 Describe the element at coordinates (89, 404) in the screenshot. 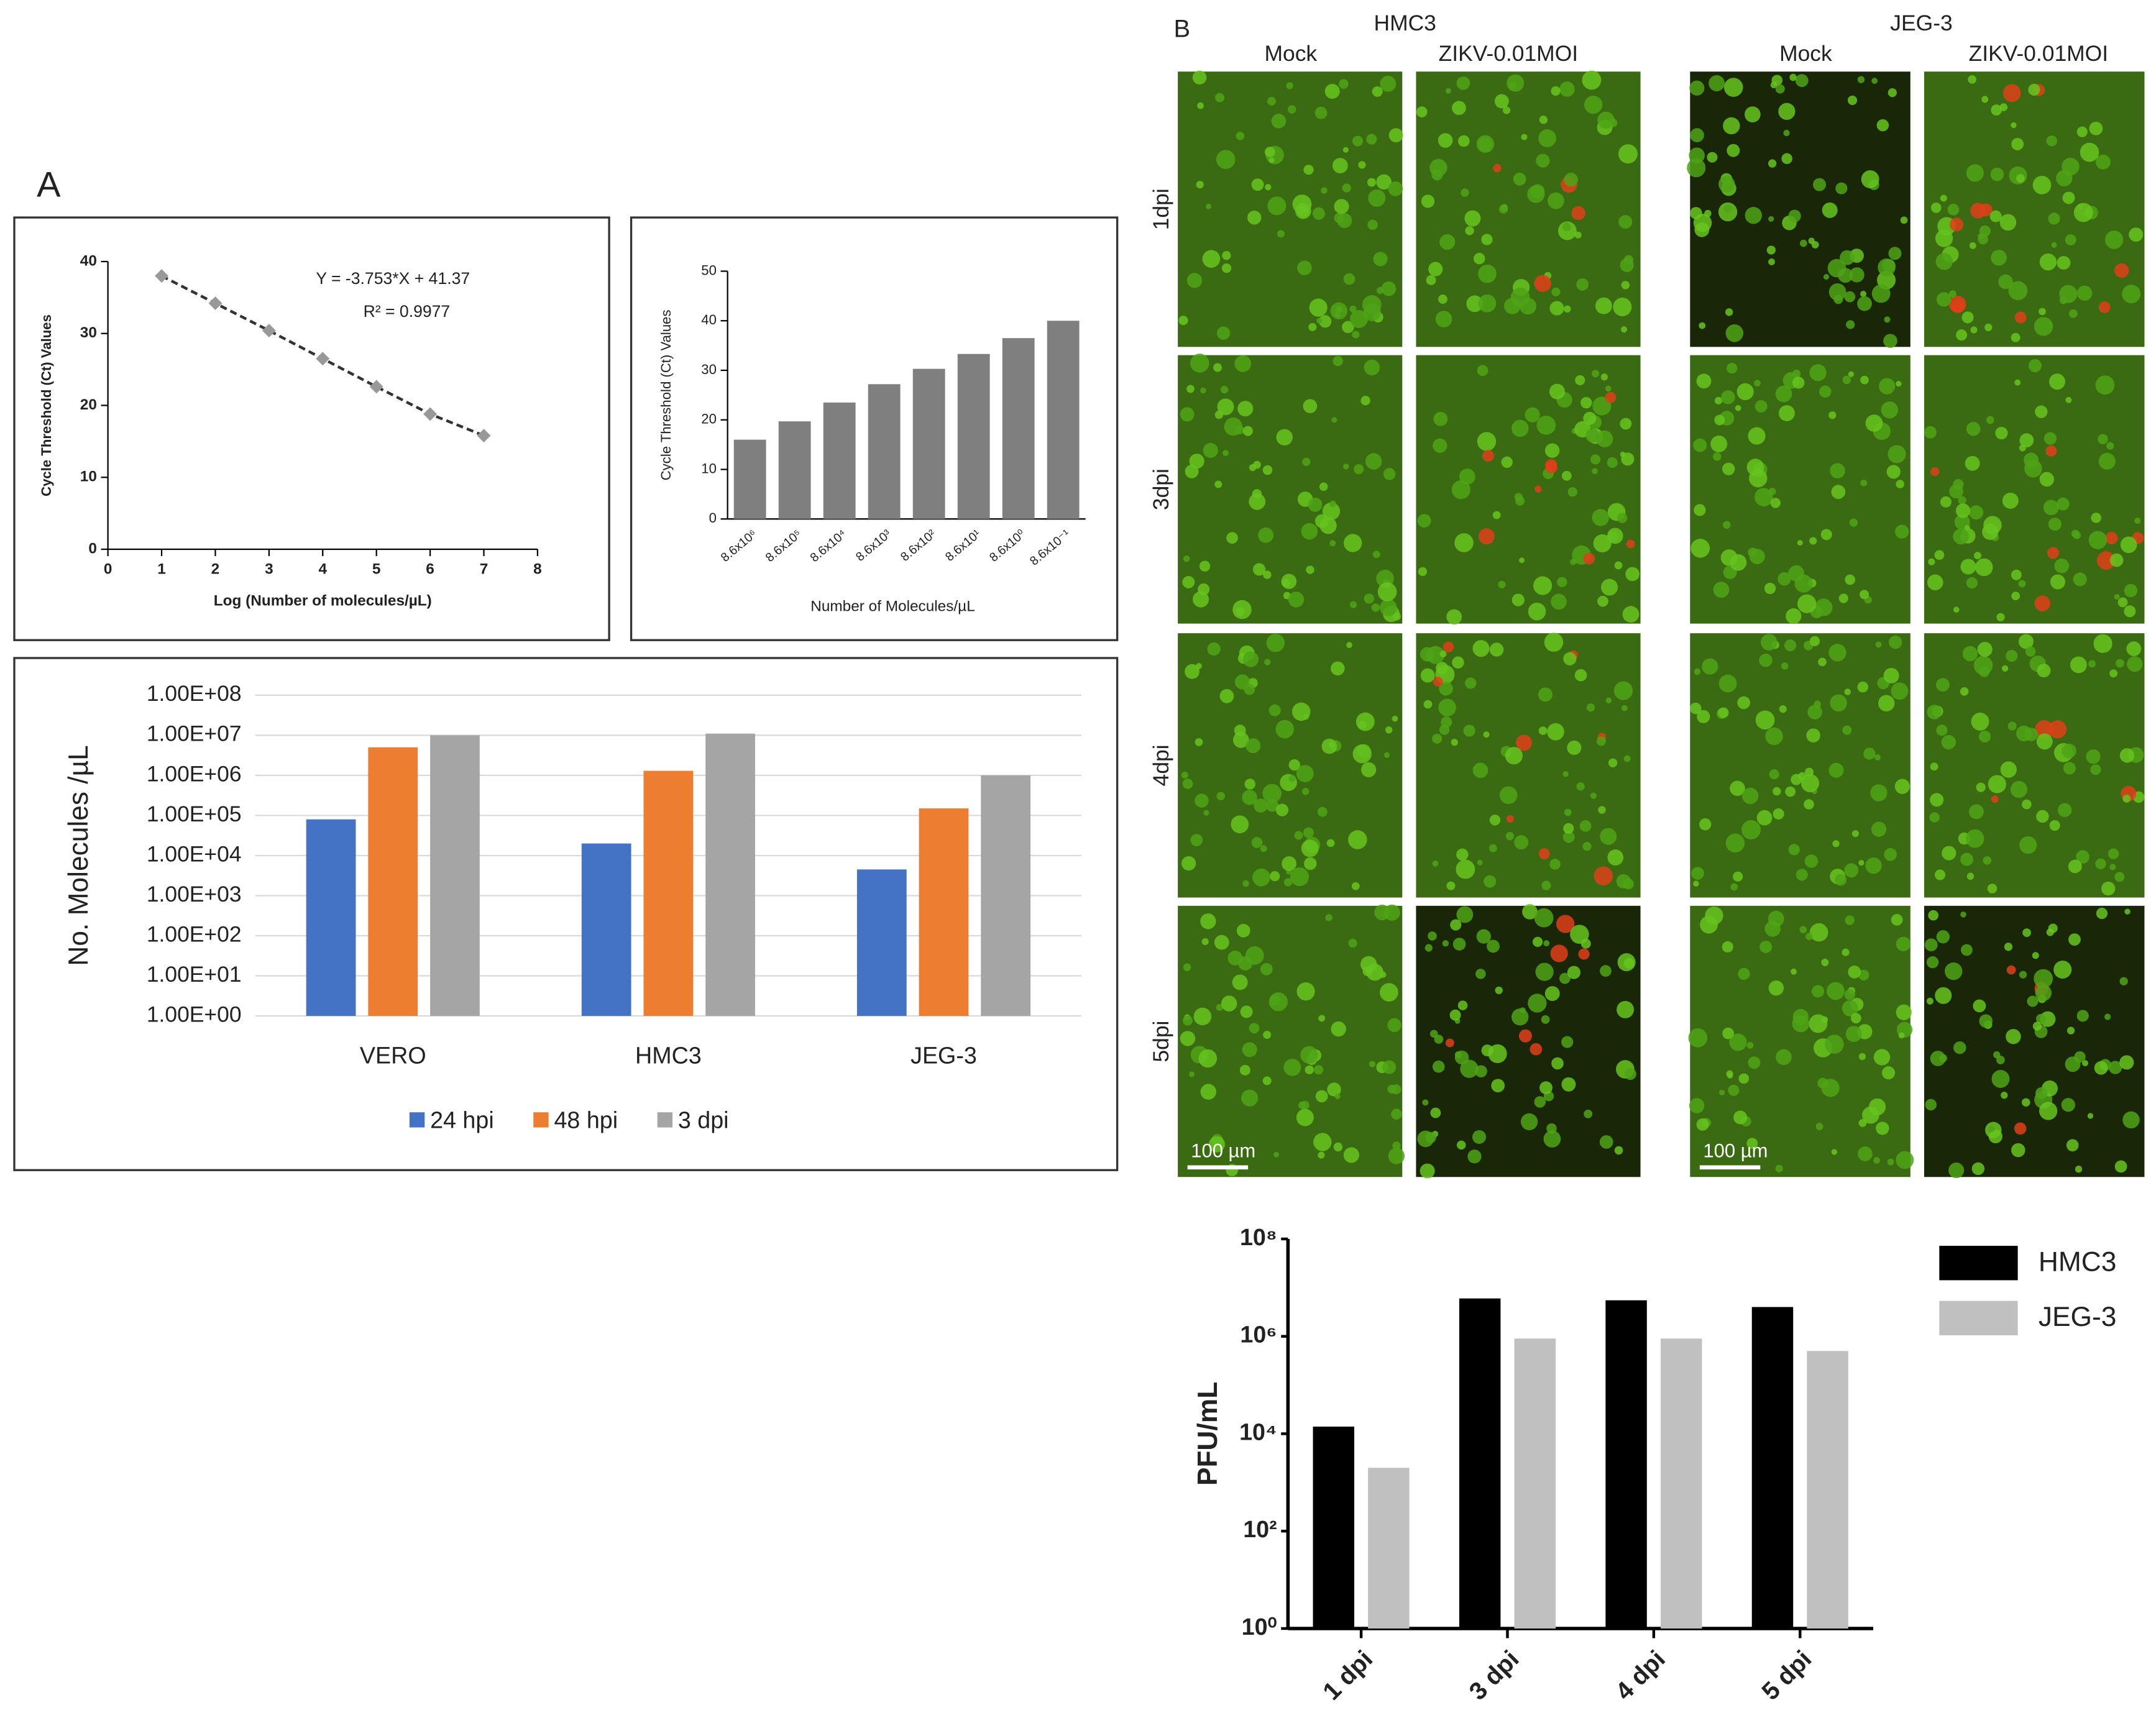

I see `y-tick-label: 20` at that location.